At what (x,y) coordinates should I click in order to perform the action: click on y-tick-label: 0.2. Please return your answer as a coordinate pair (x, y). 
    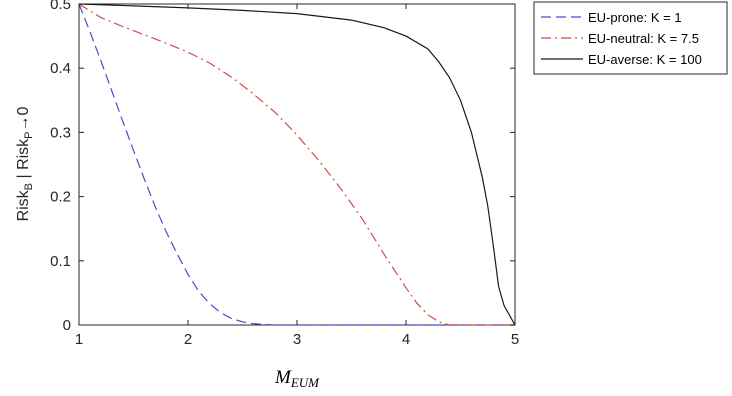
    Looking at the image, I should click on (60, 197).